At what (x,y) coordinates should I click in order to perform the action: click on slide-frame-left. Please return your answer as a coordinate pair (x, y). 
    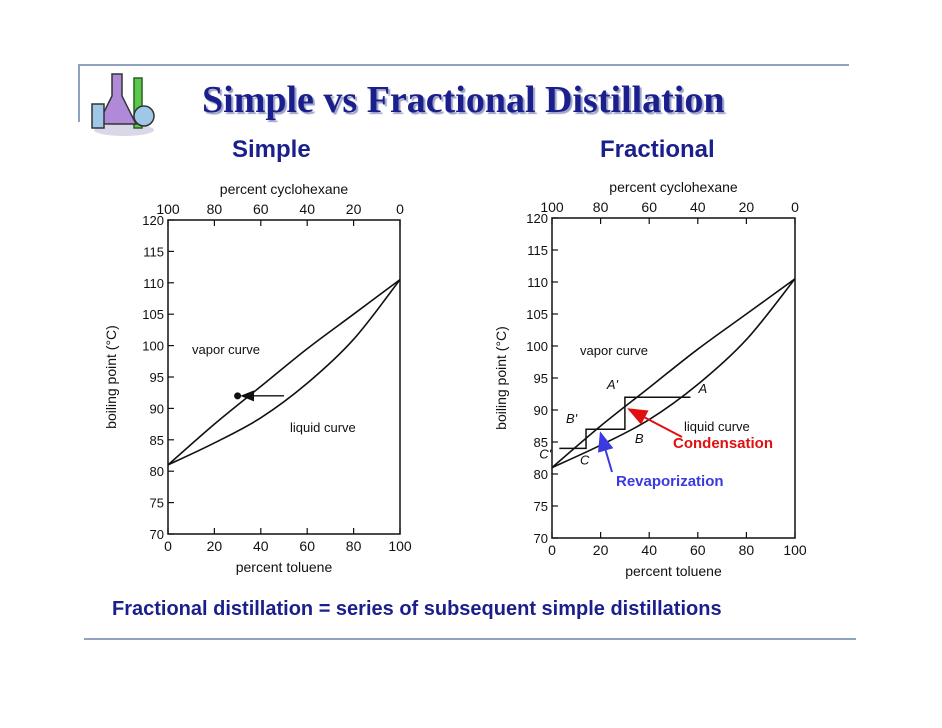
    Looking at the image, I should click on (79, 93).